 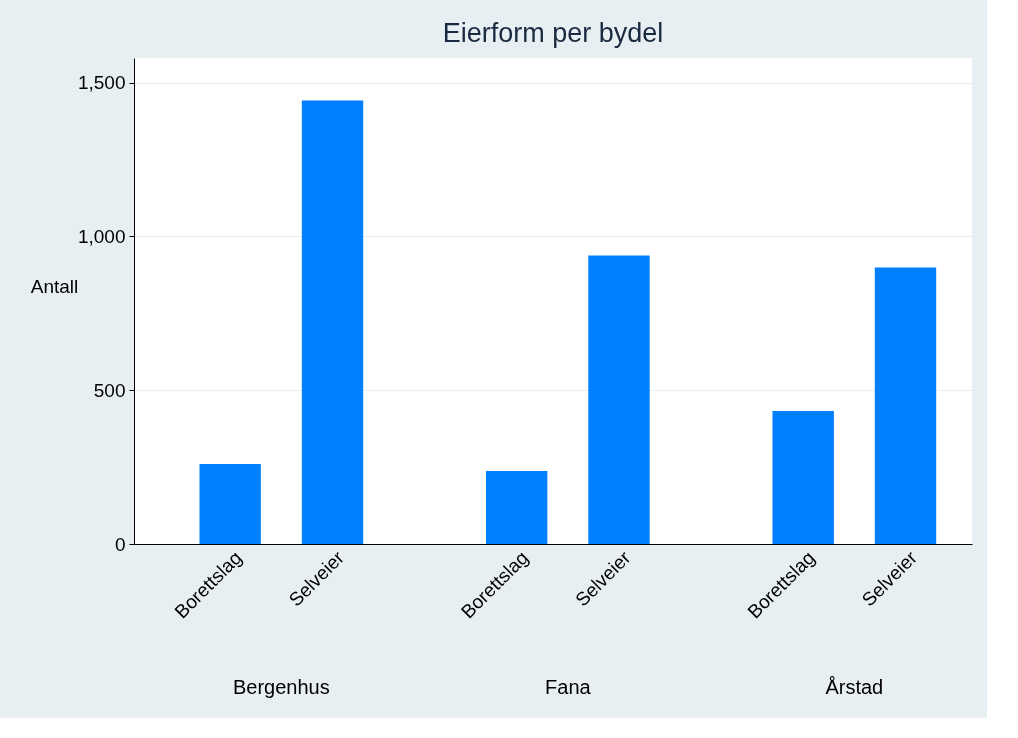 I want to click on y-axis-title: Antall, so click(x=54, y=286).